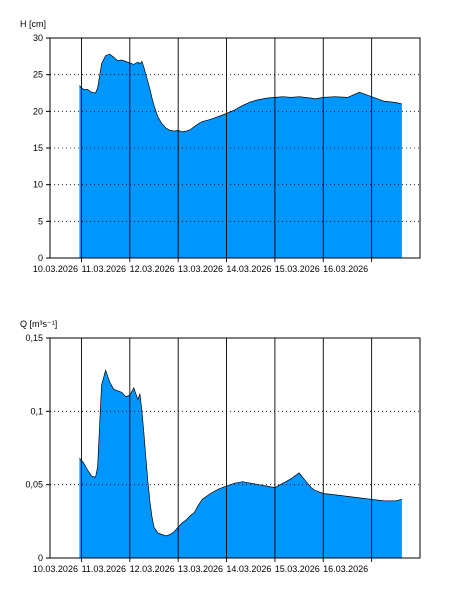 The image size is (450, 600). What do you see at coordinates (34, 338) in the screenshot?
I see `y-tick-label: 0,15` at bounding box center [34, 338].